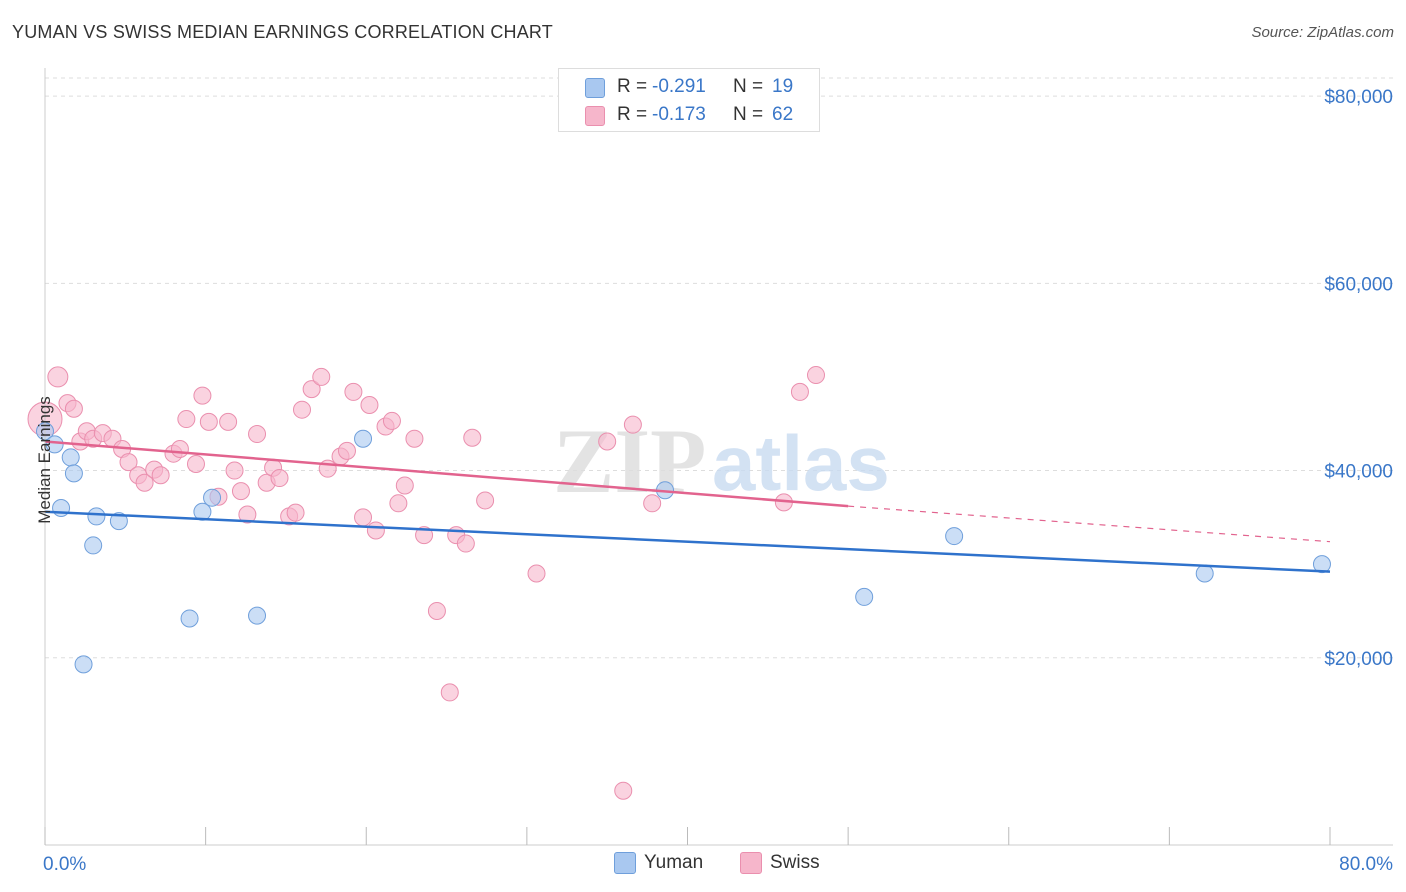 The image size is (1406, 892). I want to click on swiss-trend-extension, so click(1089, 524).